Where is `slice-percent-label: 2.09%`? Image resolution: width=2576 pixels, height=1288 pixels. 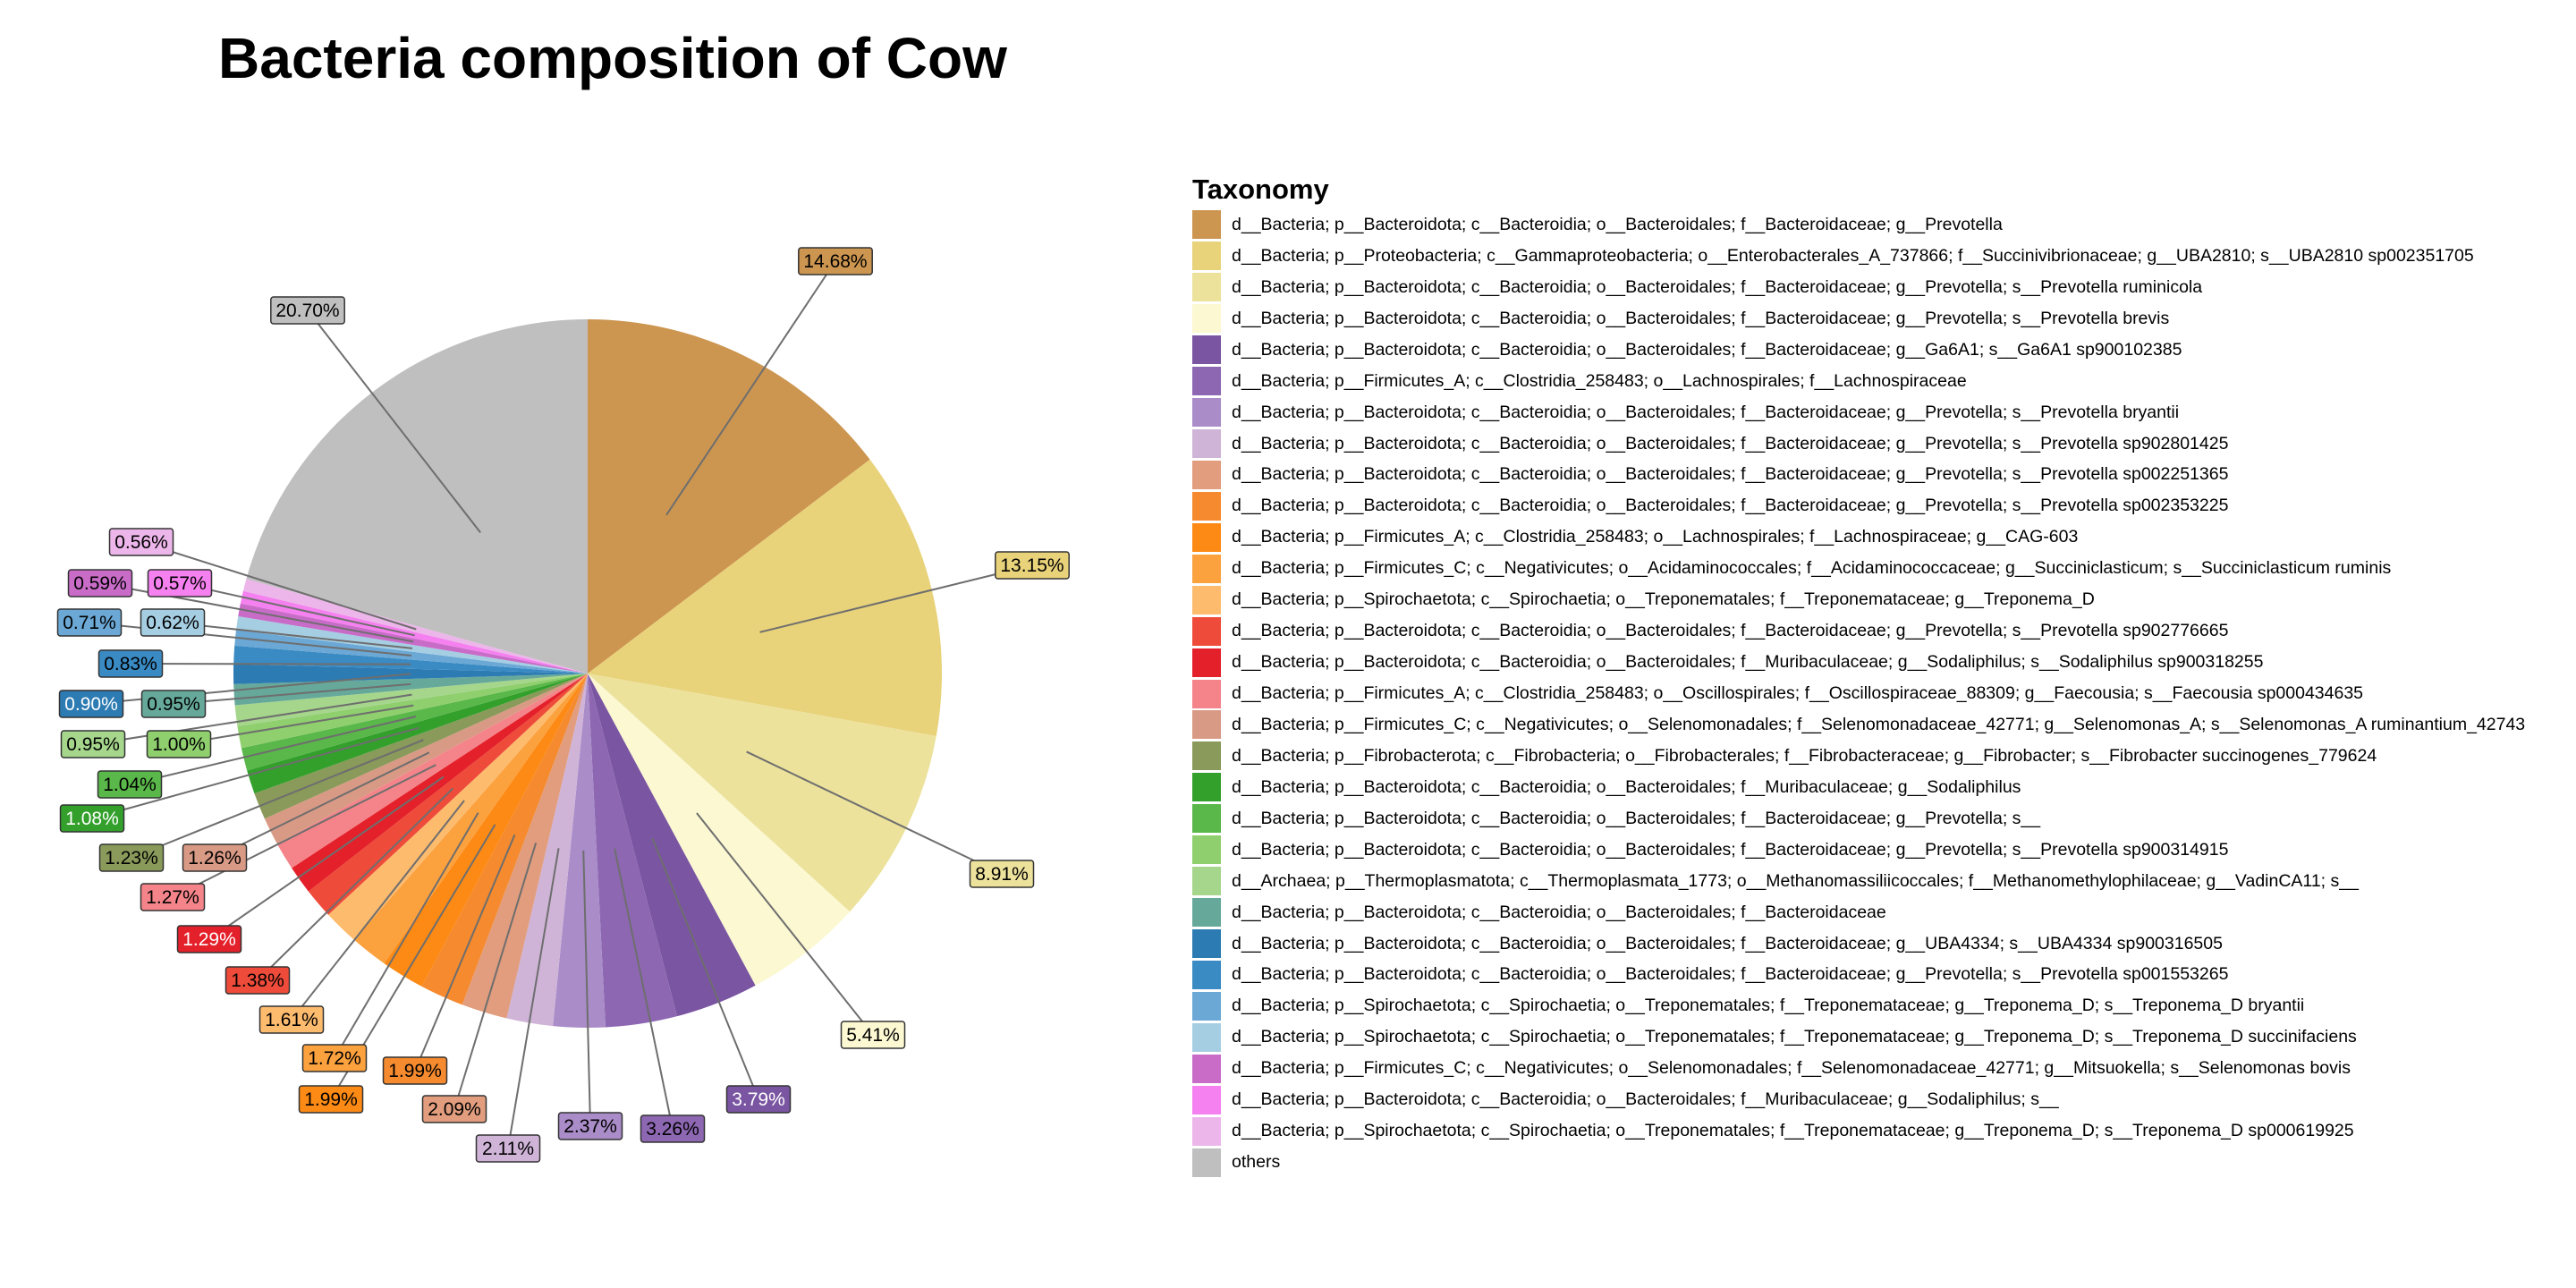
slice-percent-label: 2.09% is located at coordinates (454, 1109).